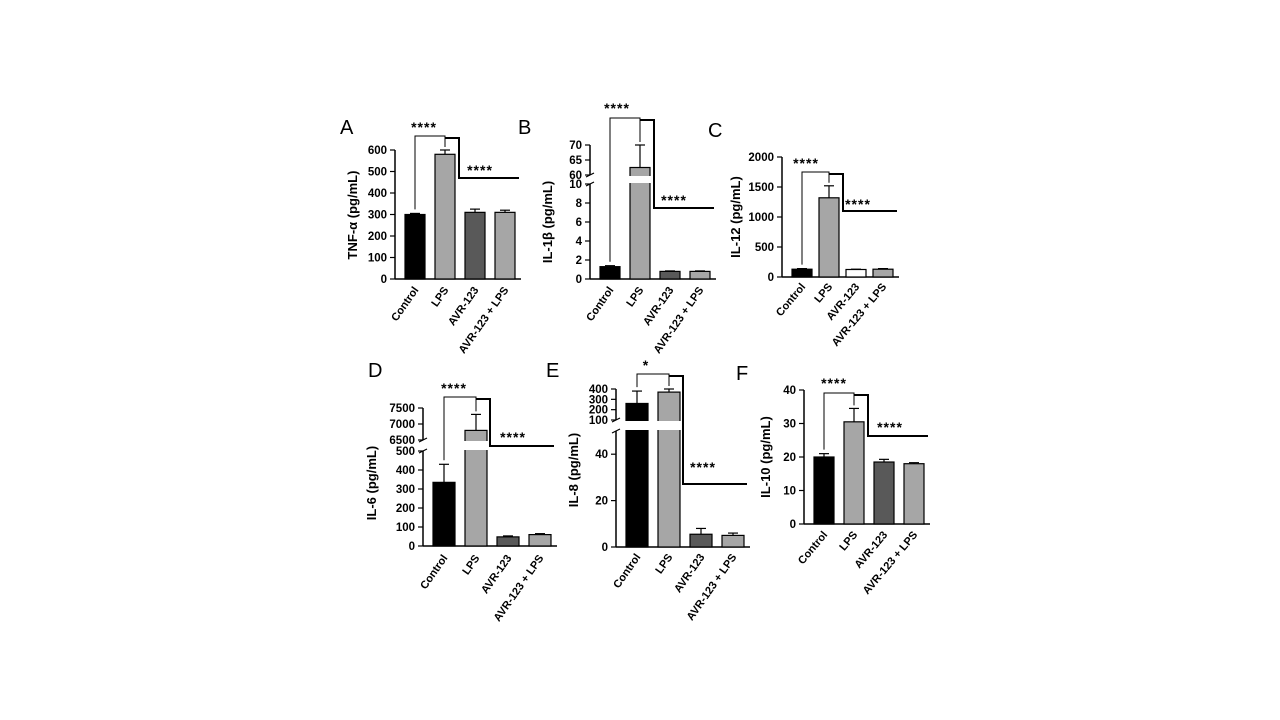 The width and height of the screenshot is (1280, 720). What do you see at coordinates (575, 161) in the screenshot?
I see `y-tick-label: 65` at bounding box center [575, 161].